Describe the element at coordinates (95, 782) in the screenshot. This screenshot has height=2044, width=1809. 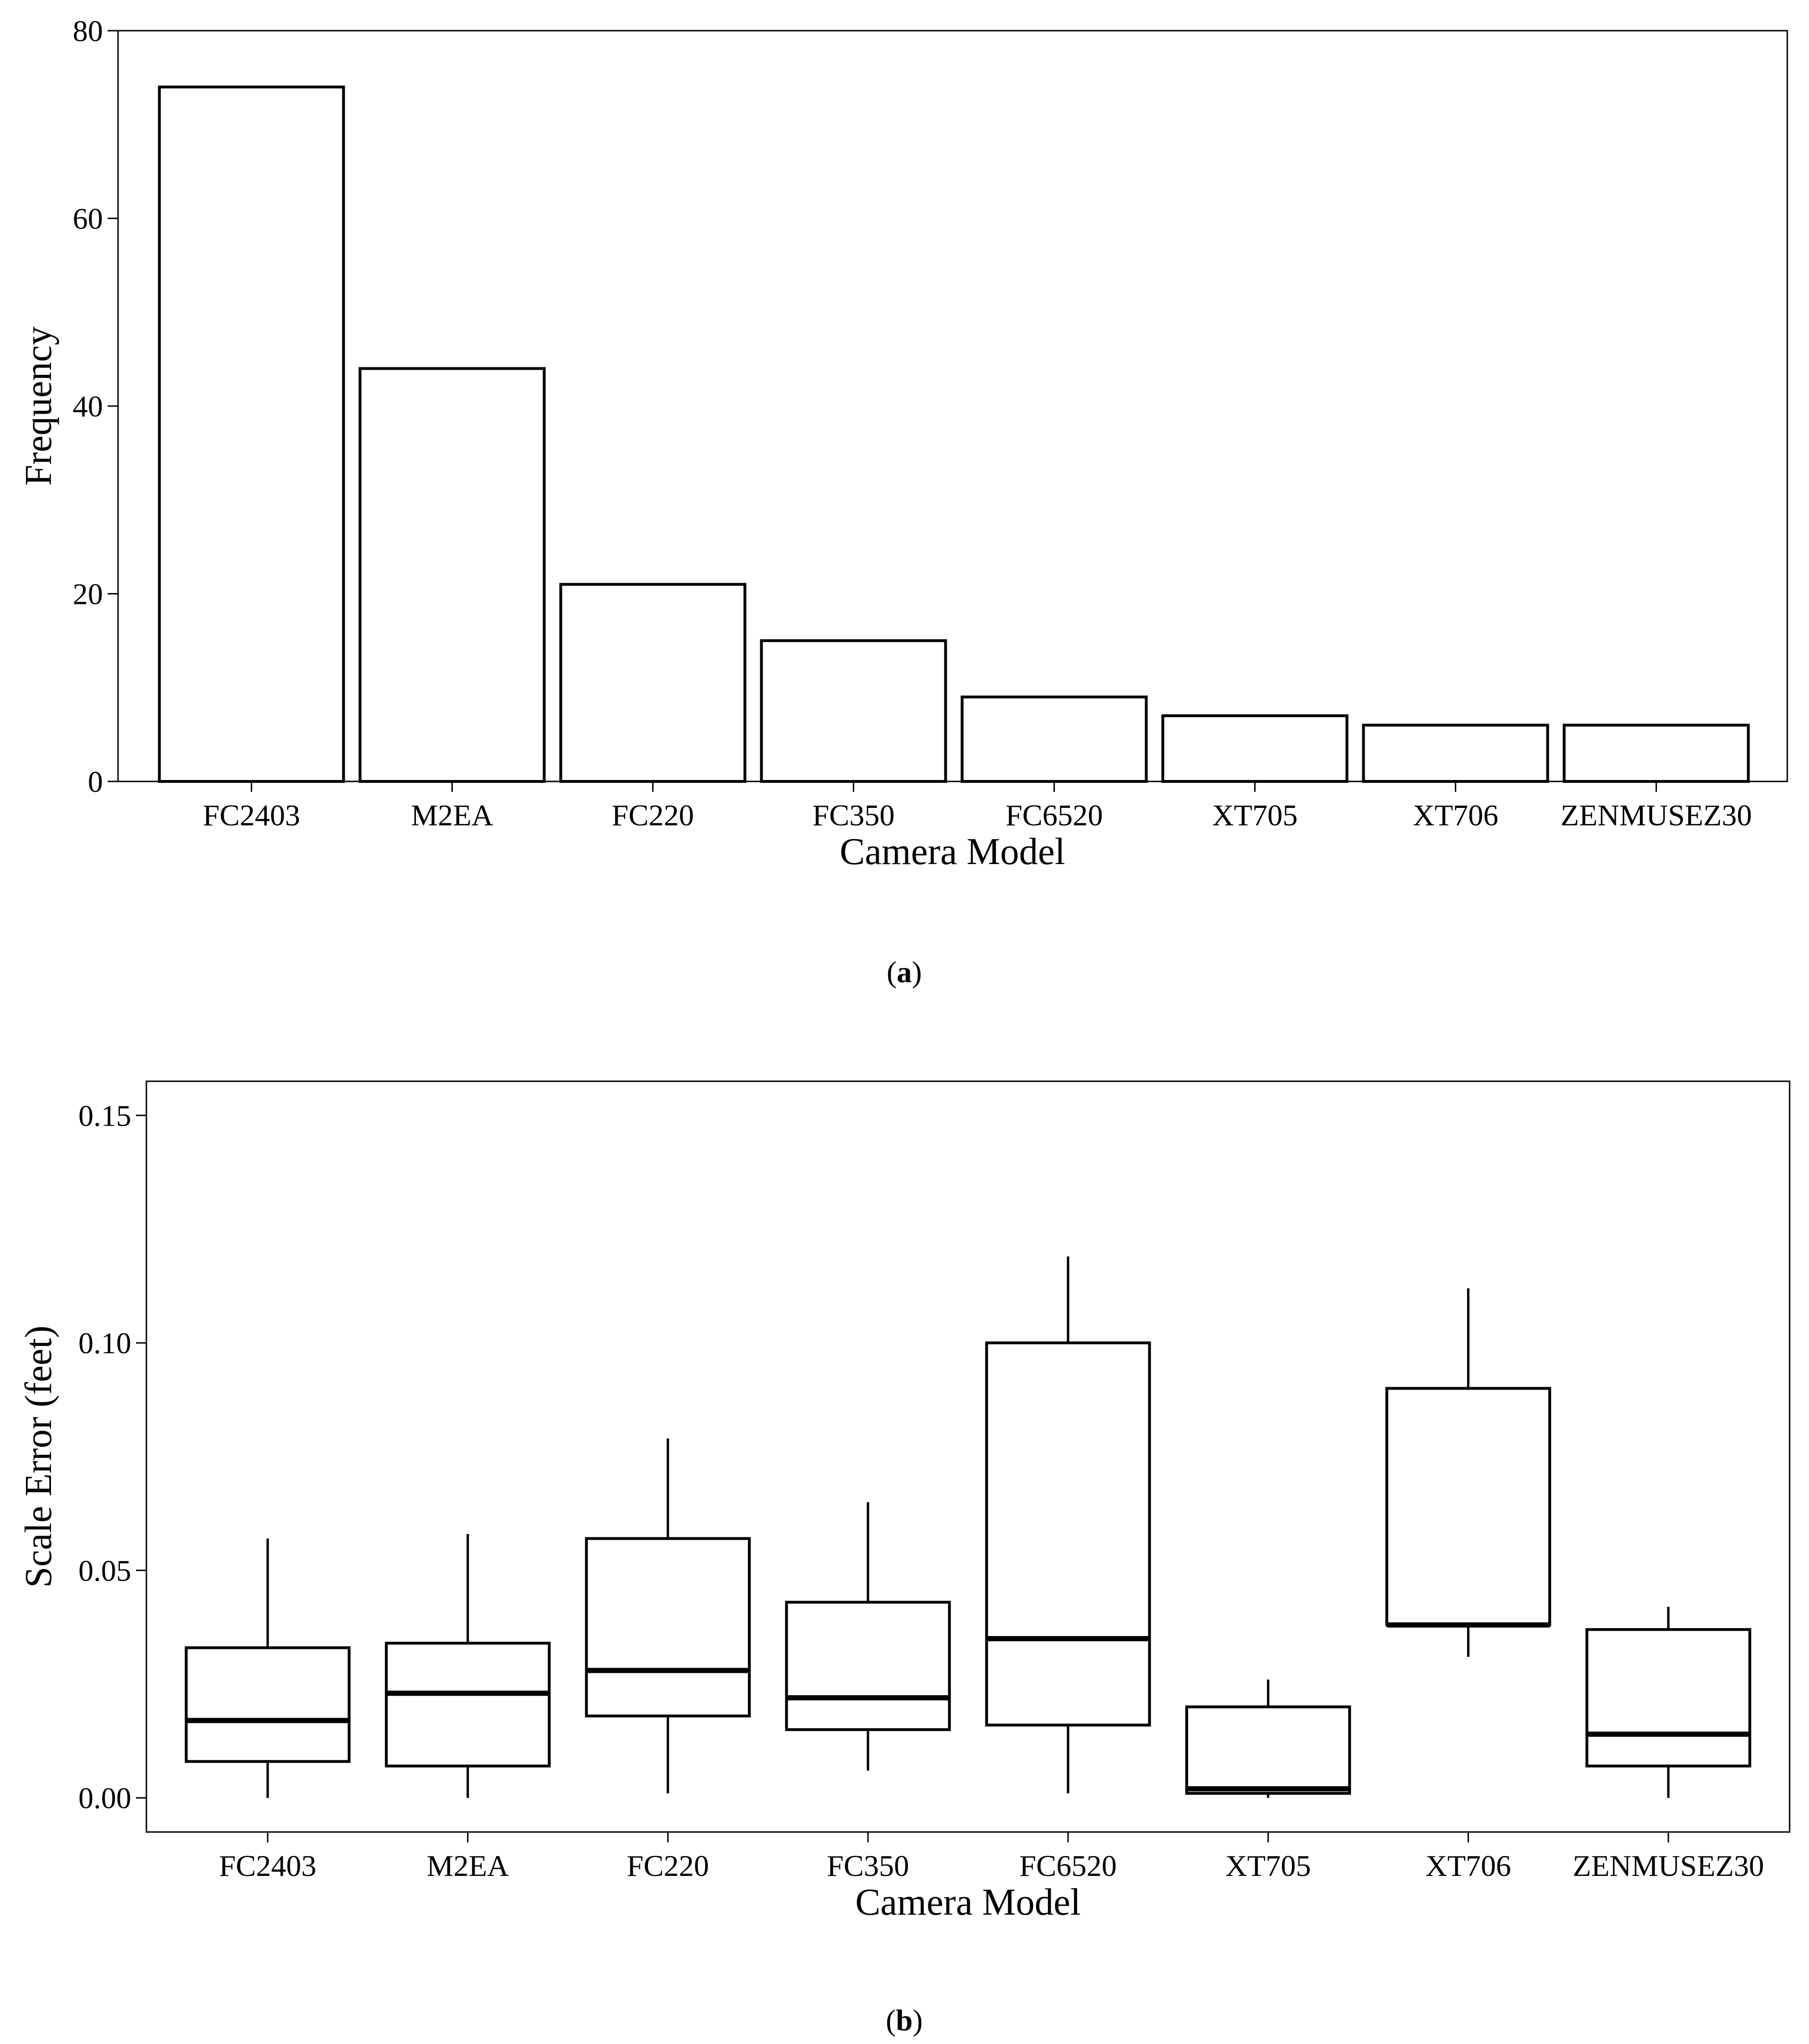
I see `y-tick-label: 0` at that location.